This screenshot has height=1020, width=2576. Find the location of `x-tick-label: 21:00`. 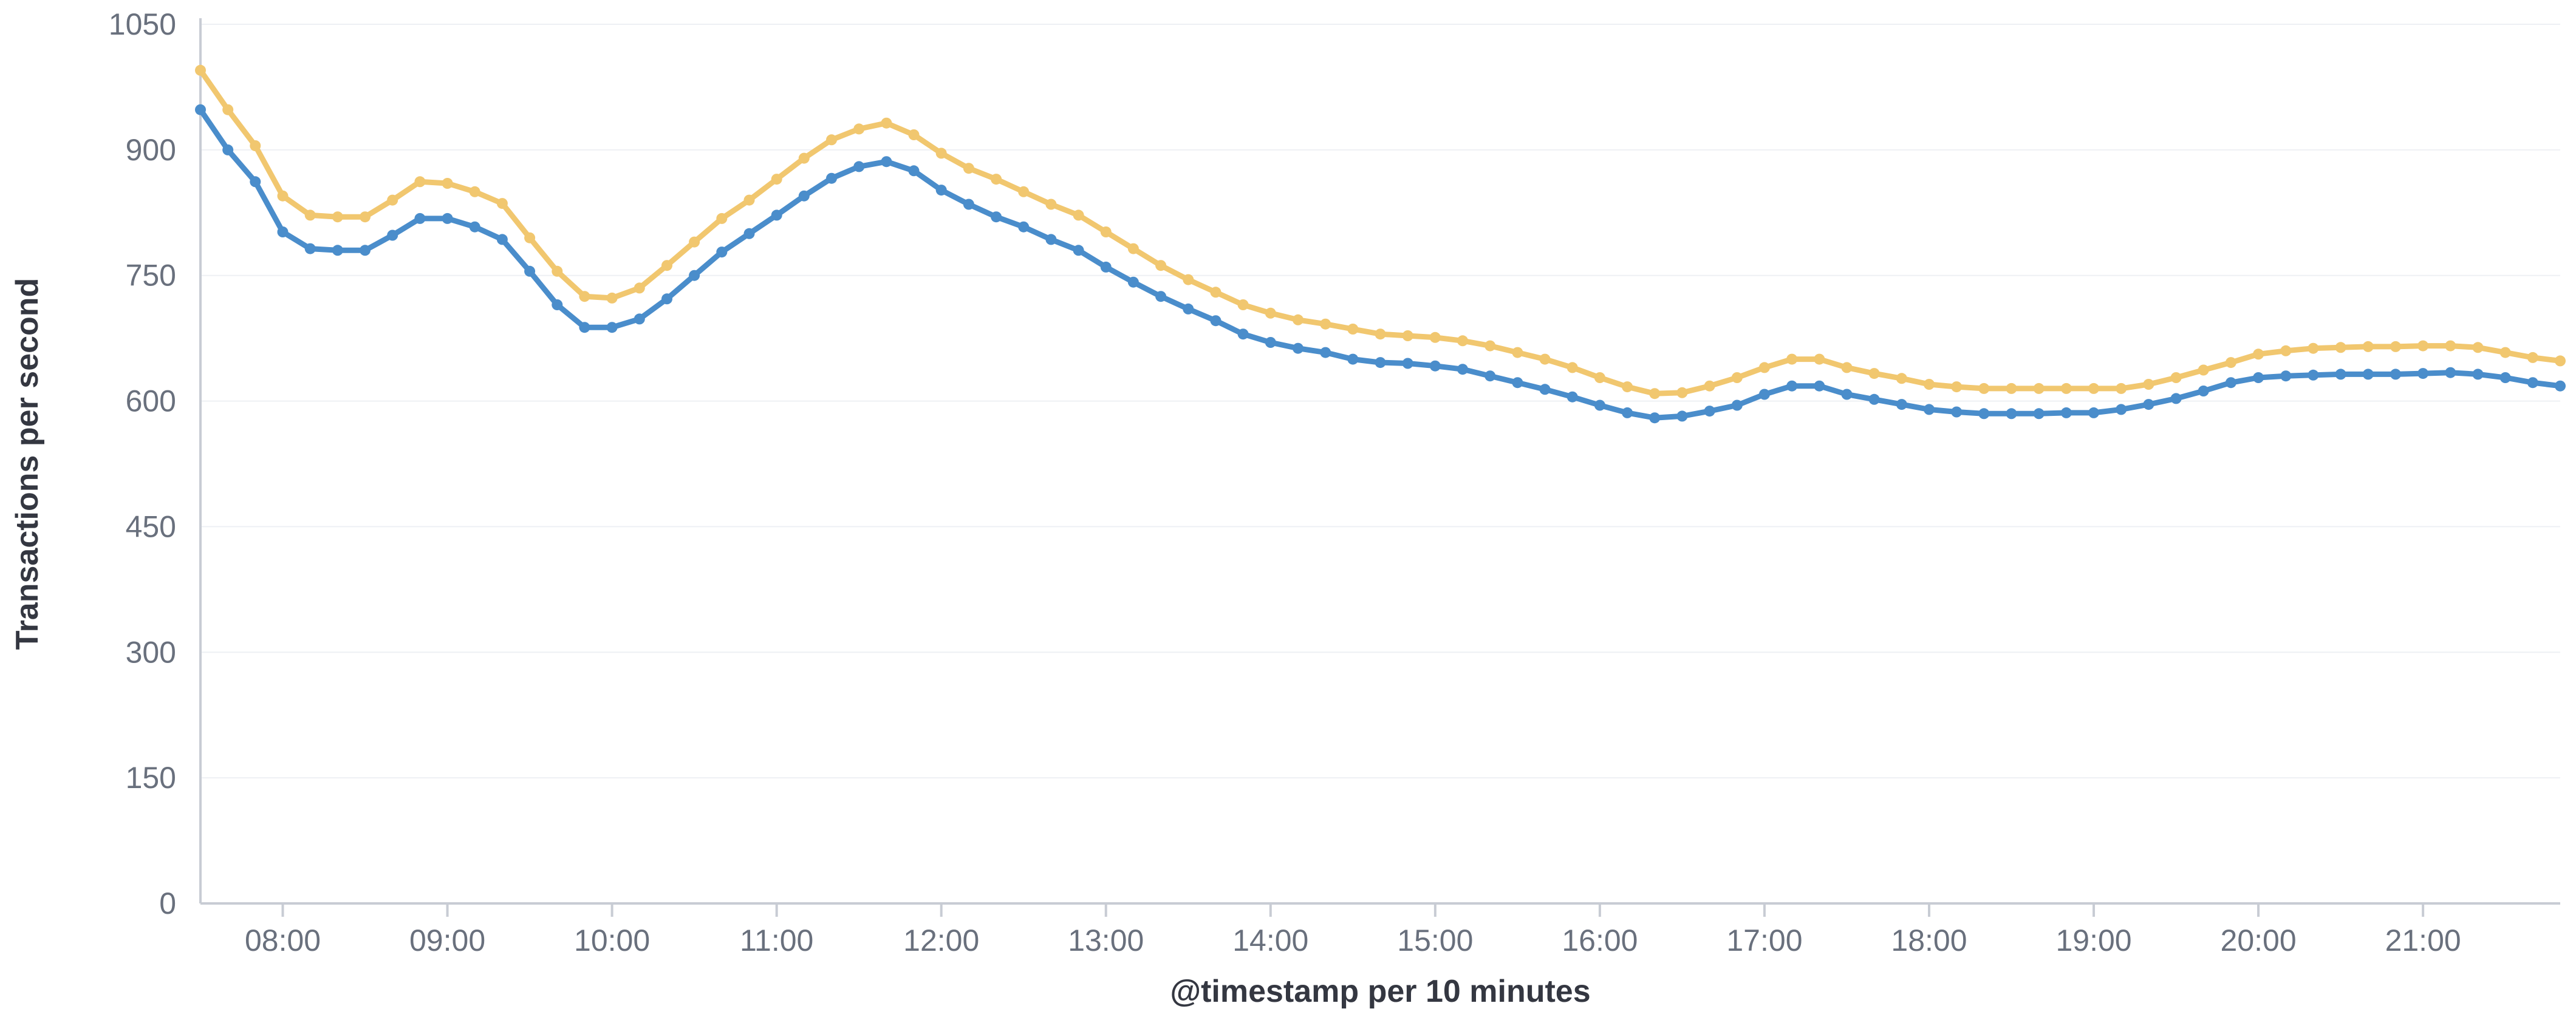

x-tick-label: 21:00 is located at coordinates (2423, 940).